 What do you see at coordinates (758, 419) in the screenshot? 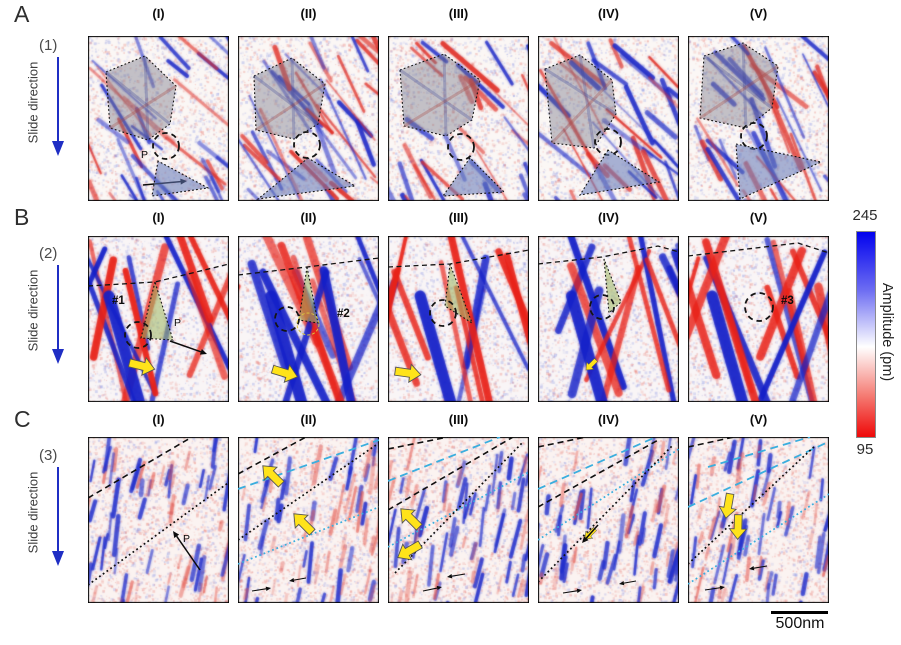
I see `column-header-C-5: (V)` at bounding box center [758, 419].